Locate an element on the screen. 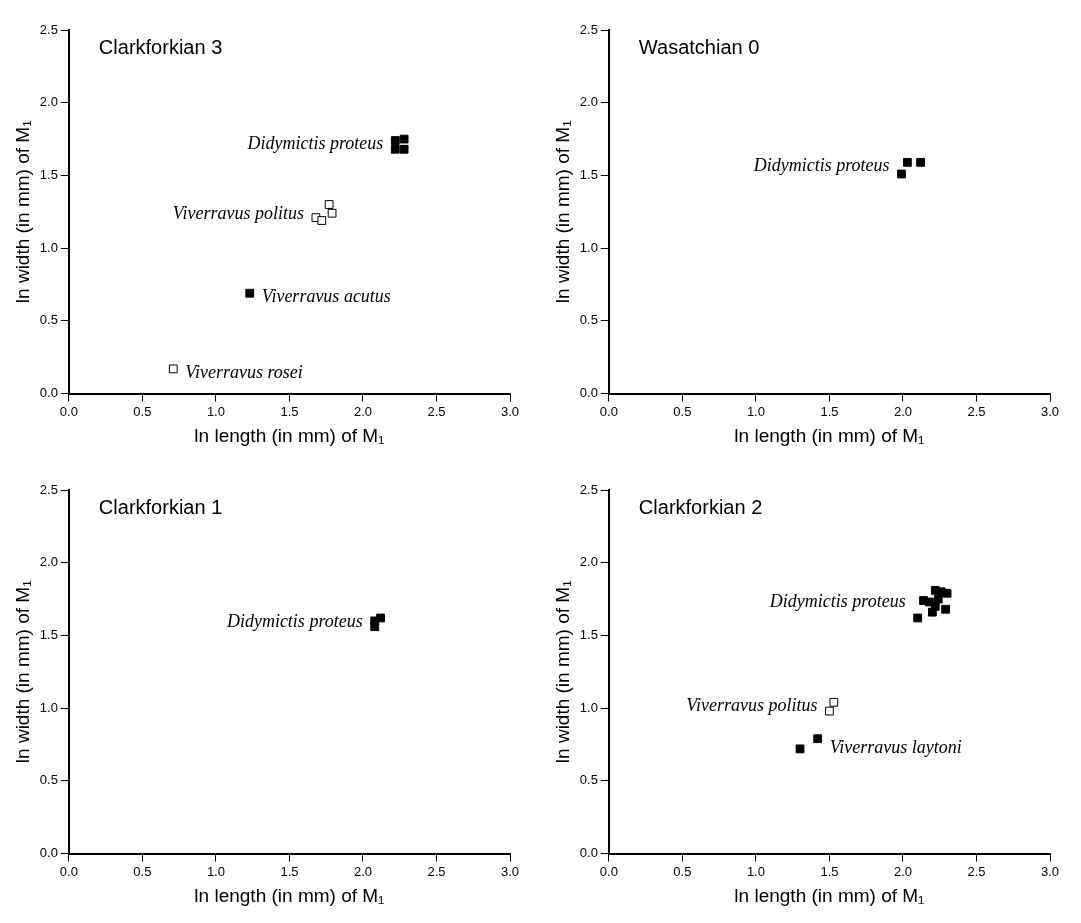 Image resolution: width=1081 pixels, height=923 pixels. chart-title: Clarkforkian 3 is located at coordinates (160, 46).